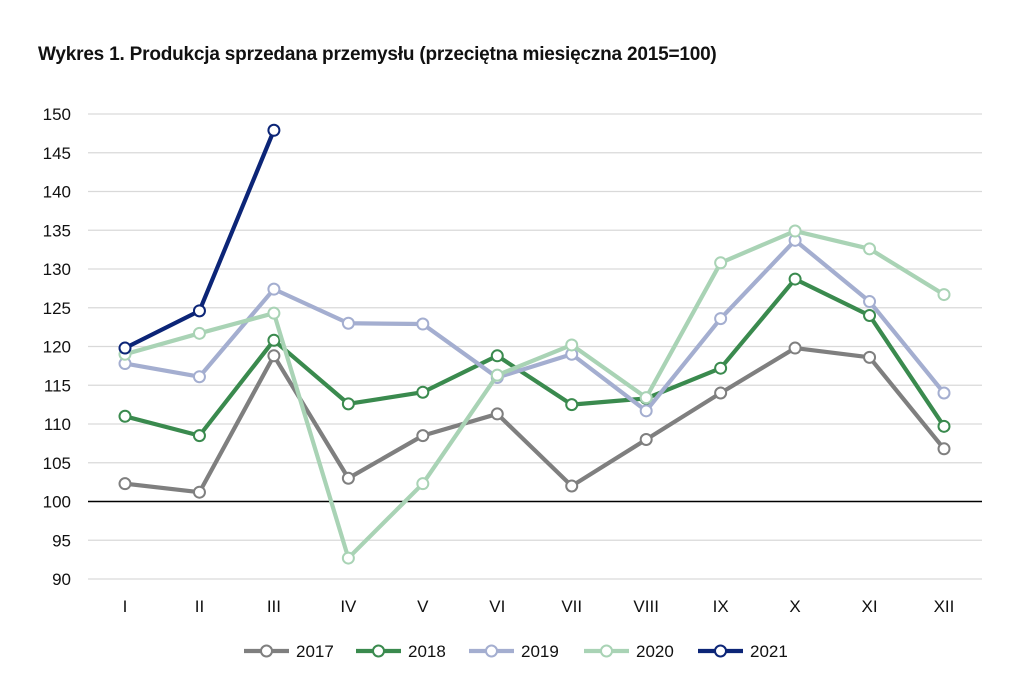 This screenshot has height=693, width=1024. I want to click on legend: 2017 2018 2019 2020 2021, so click(516, 651).